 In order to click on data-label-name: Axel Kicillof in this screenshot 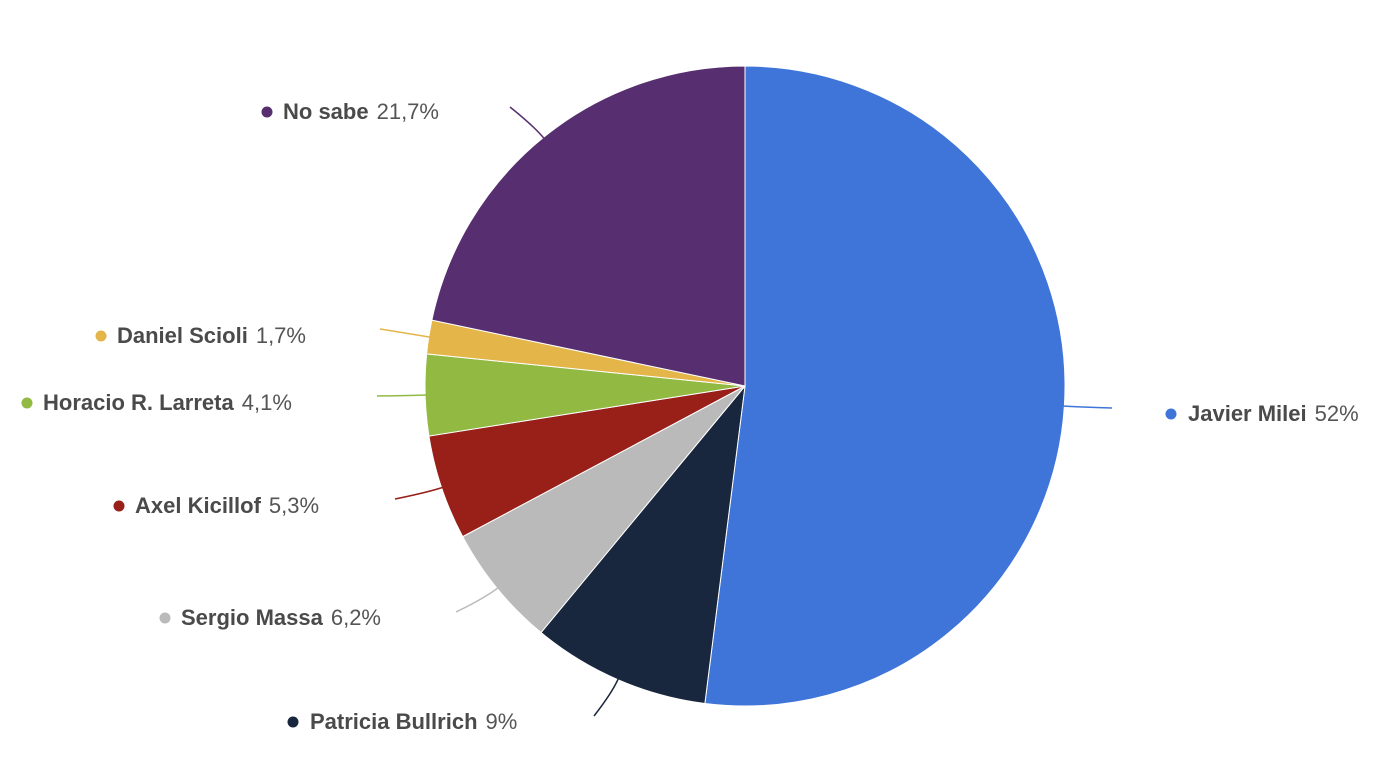, I will do `click(198, 505)`.